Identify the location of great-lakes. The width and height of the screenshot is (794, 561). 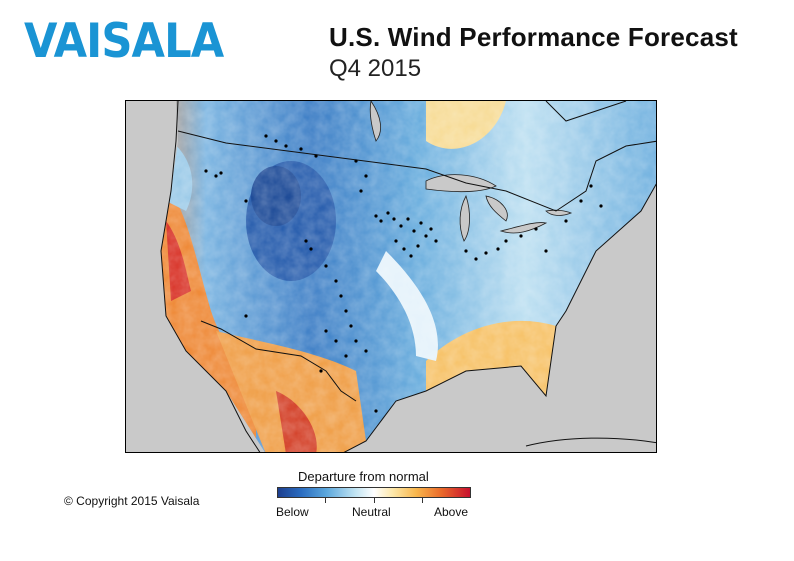
(471, 171).